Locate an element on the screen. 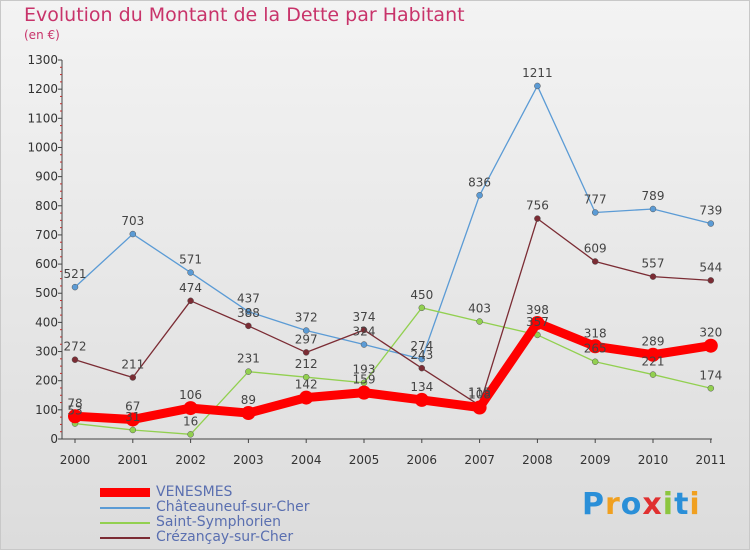  x-tick-label: 2006 is located at coordinates (422, 460).